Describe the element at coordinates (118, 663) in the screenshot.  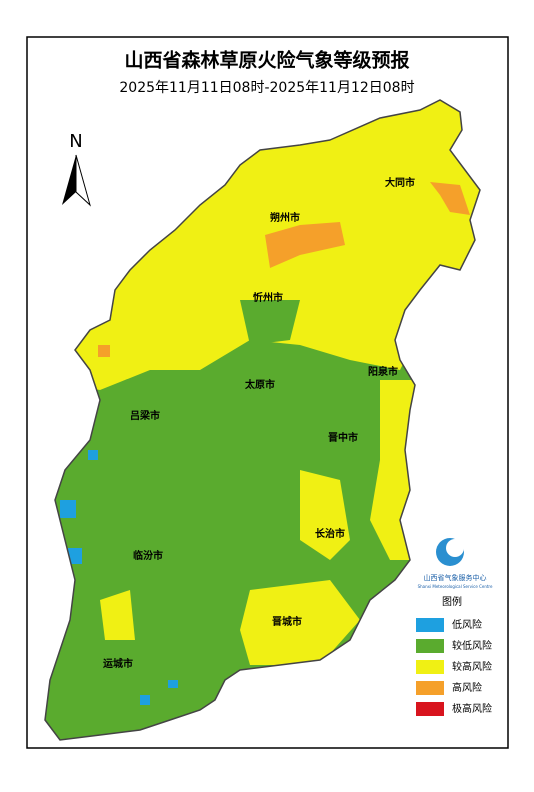
I see `city-label: 运城市` at that location.